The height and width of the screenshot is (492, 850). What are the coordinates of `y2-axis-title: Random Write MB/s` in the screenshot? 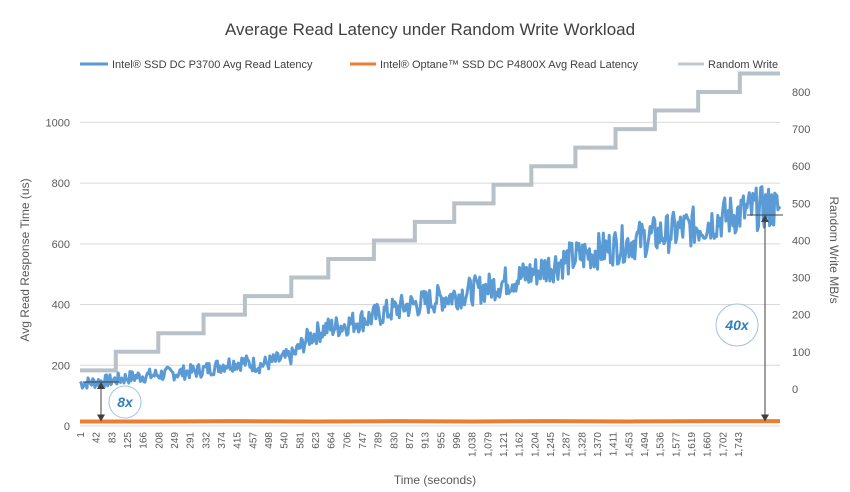 It's located at (834, 249).